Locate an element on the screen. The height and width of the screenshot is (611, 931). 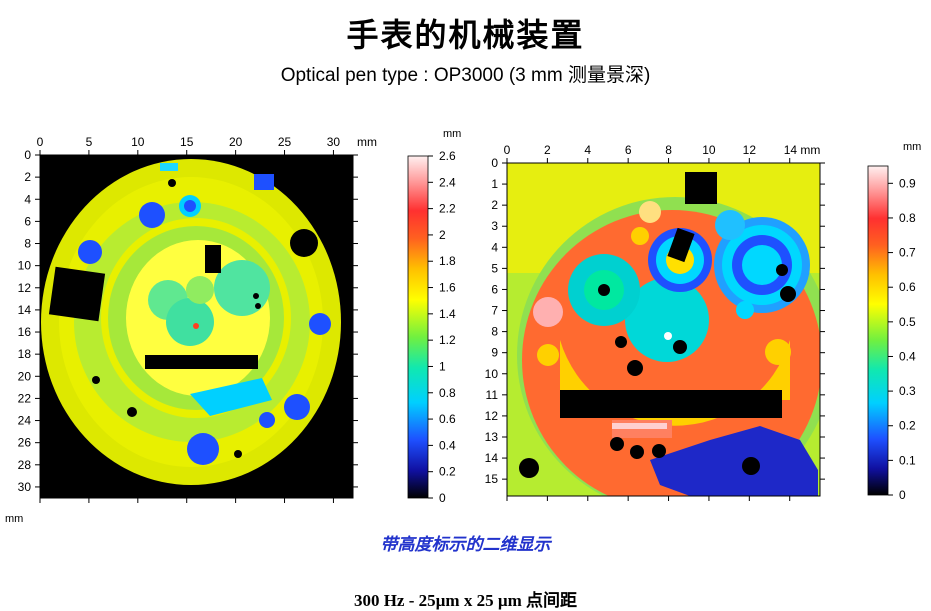
right-map-y-tick-label: 7 is located at coordinates (494, 311).